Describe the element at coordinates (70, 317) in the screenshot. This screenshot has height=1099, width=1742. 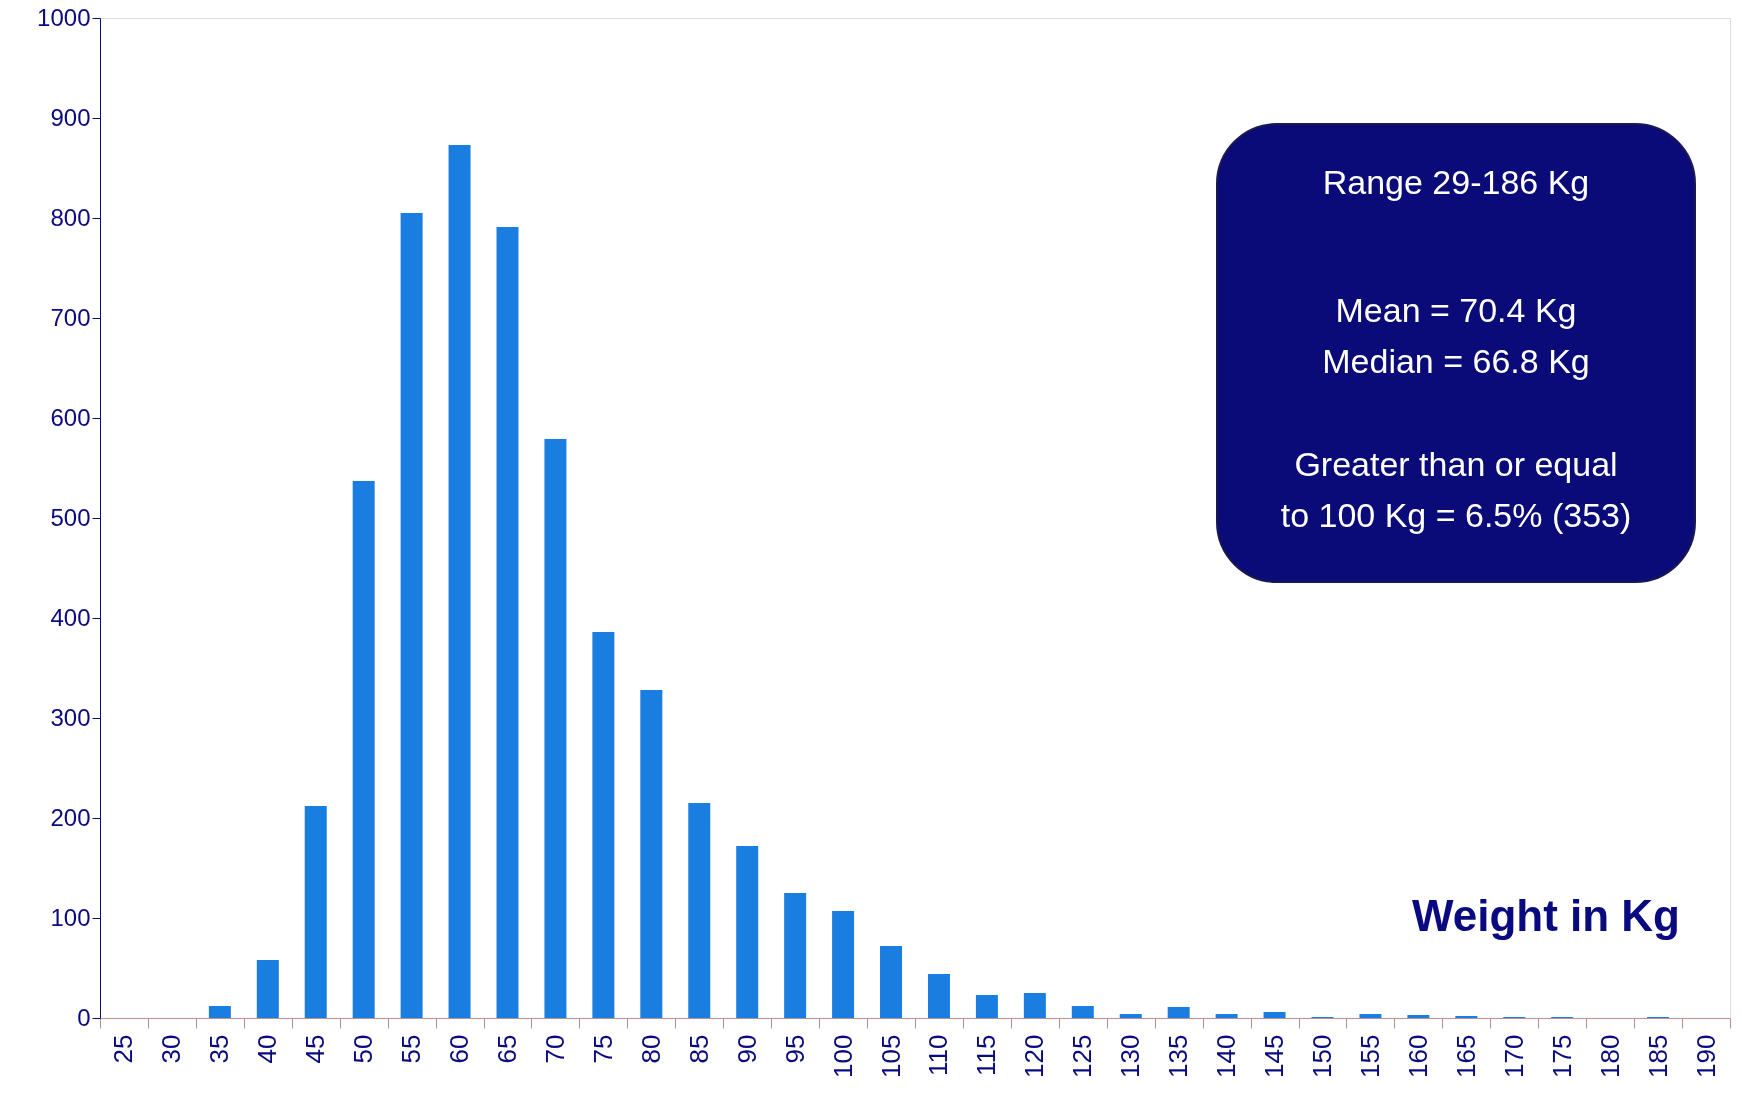
I see `y-tick-label: 700` at that location.